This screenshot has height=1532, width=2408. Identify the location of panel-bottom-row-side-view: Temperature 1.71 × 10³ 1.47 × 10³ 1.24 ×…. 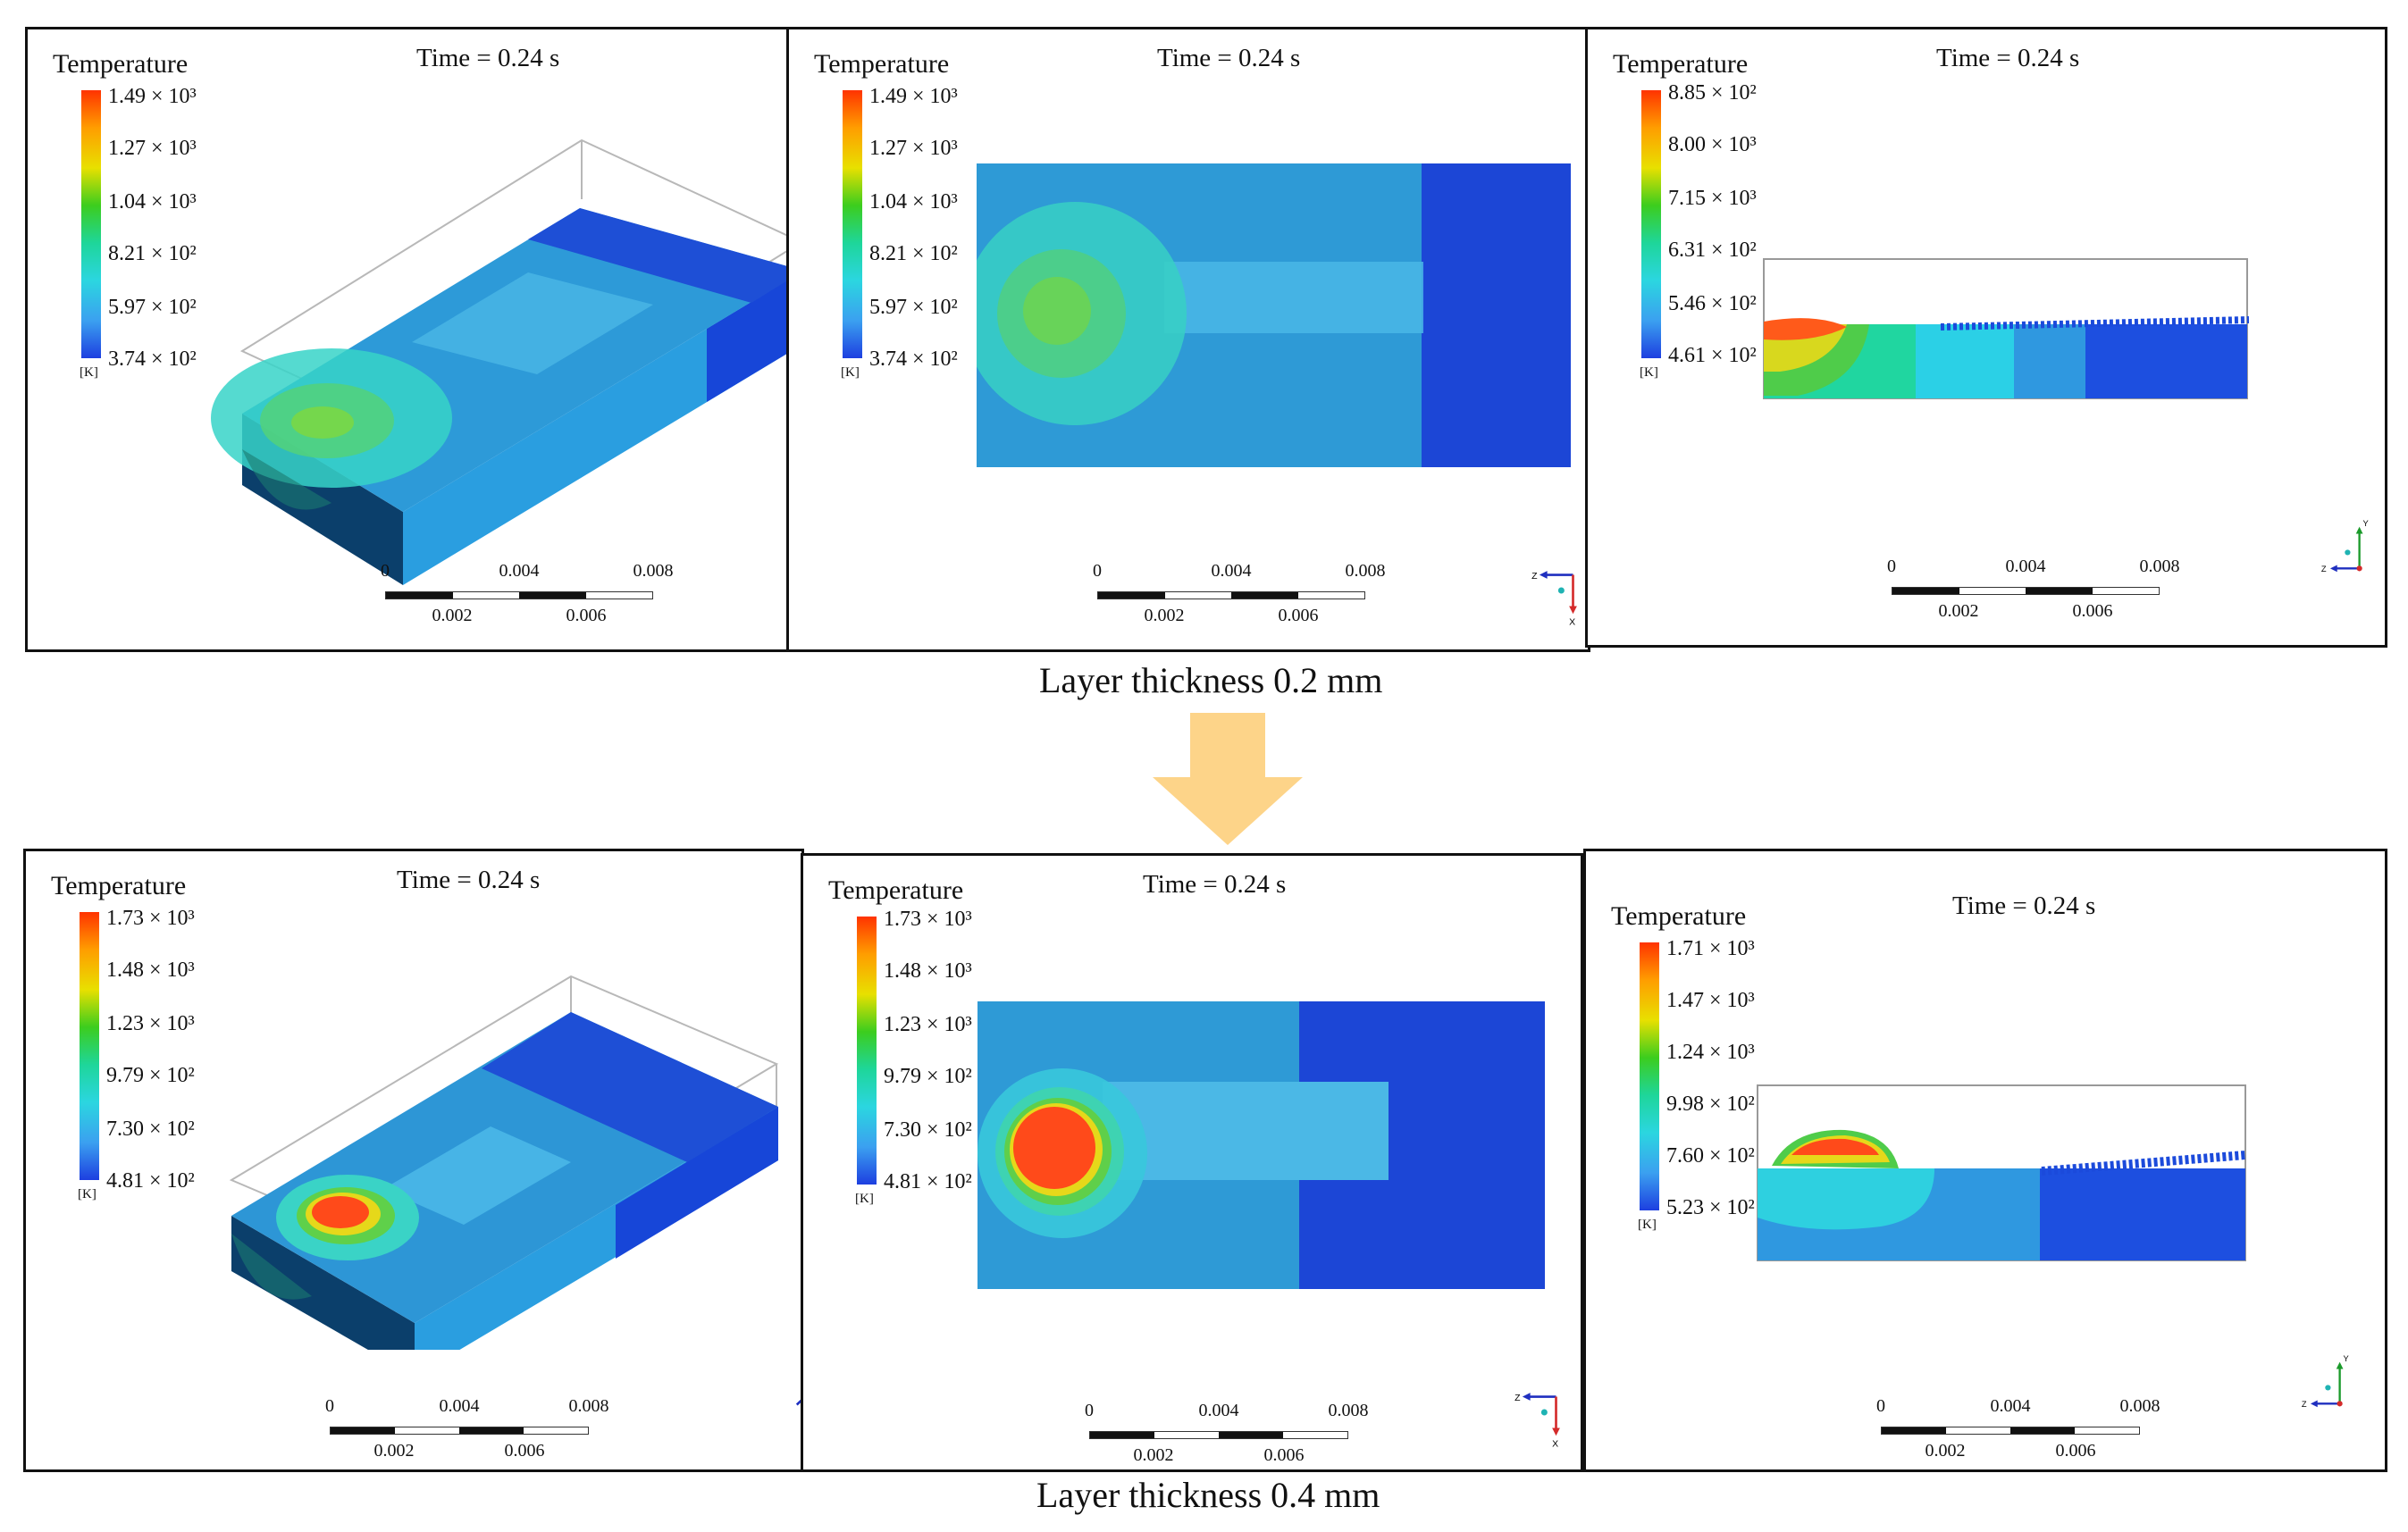
(1985, 1160).